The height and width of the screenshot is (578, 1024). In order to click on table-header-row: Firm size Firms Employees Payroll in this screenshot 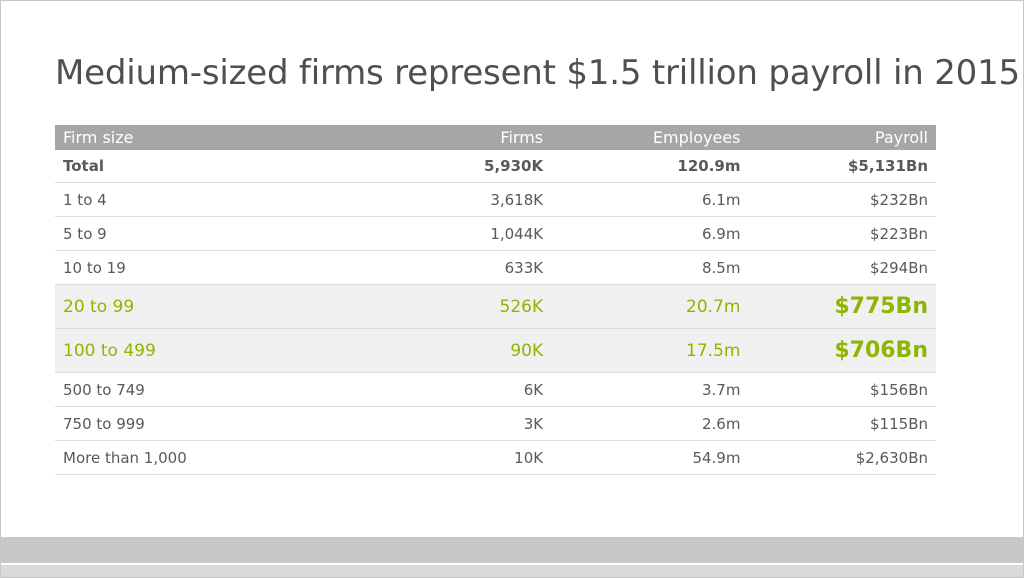, I will do `click(495, 137)`.